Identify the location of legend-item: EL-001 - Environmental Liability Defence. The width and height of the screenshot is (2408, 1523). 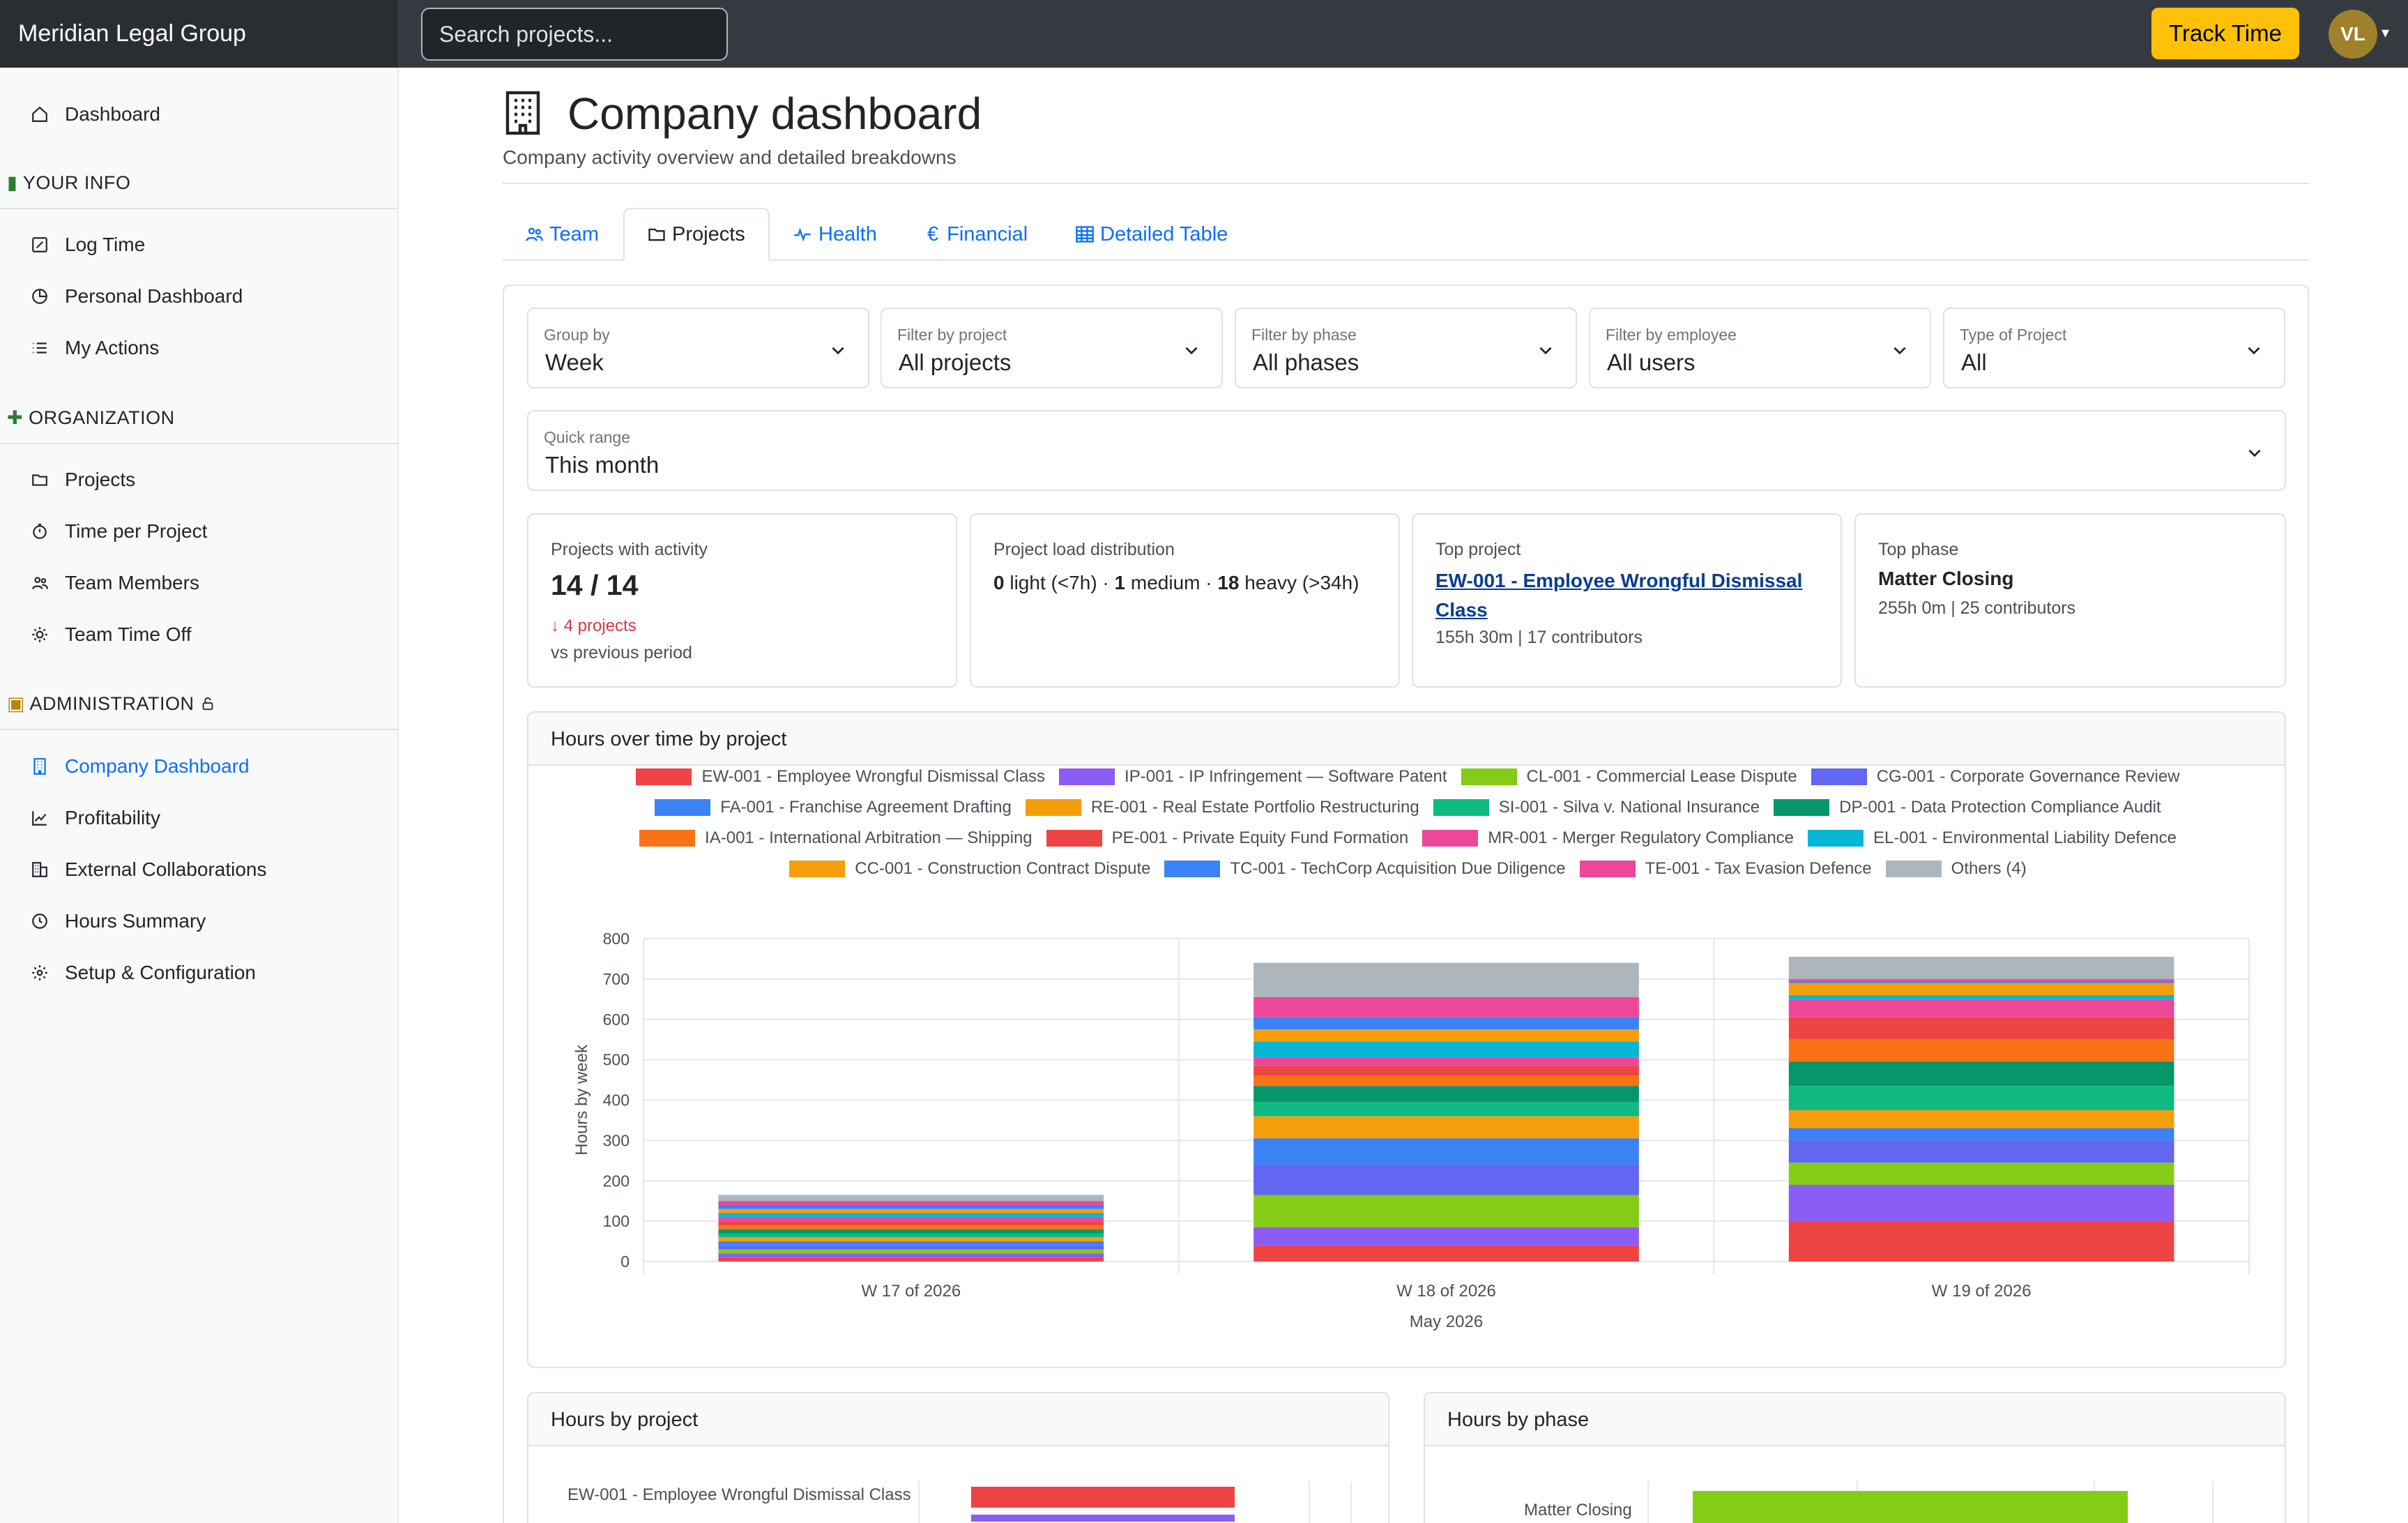
(1993, 838).